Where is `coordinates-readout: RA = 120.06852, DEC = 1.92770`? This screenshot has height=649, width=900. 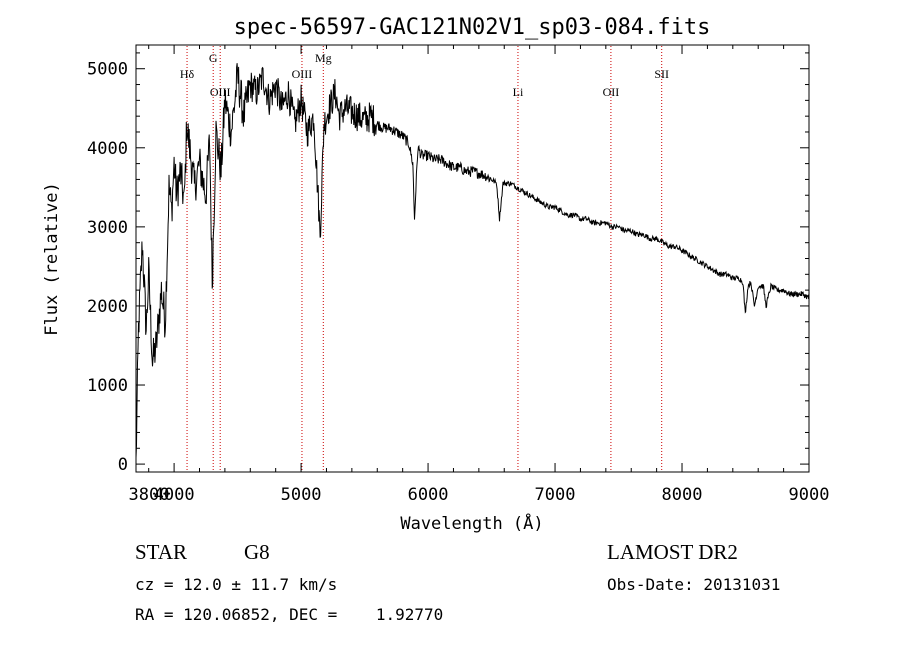
coordinates-readout: RA = 120.06852, DEC = 1.92770 is located at coordinates (289, 614).